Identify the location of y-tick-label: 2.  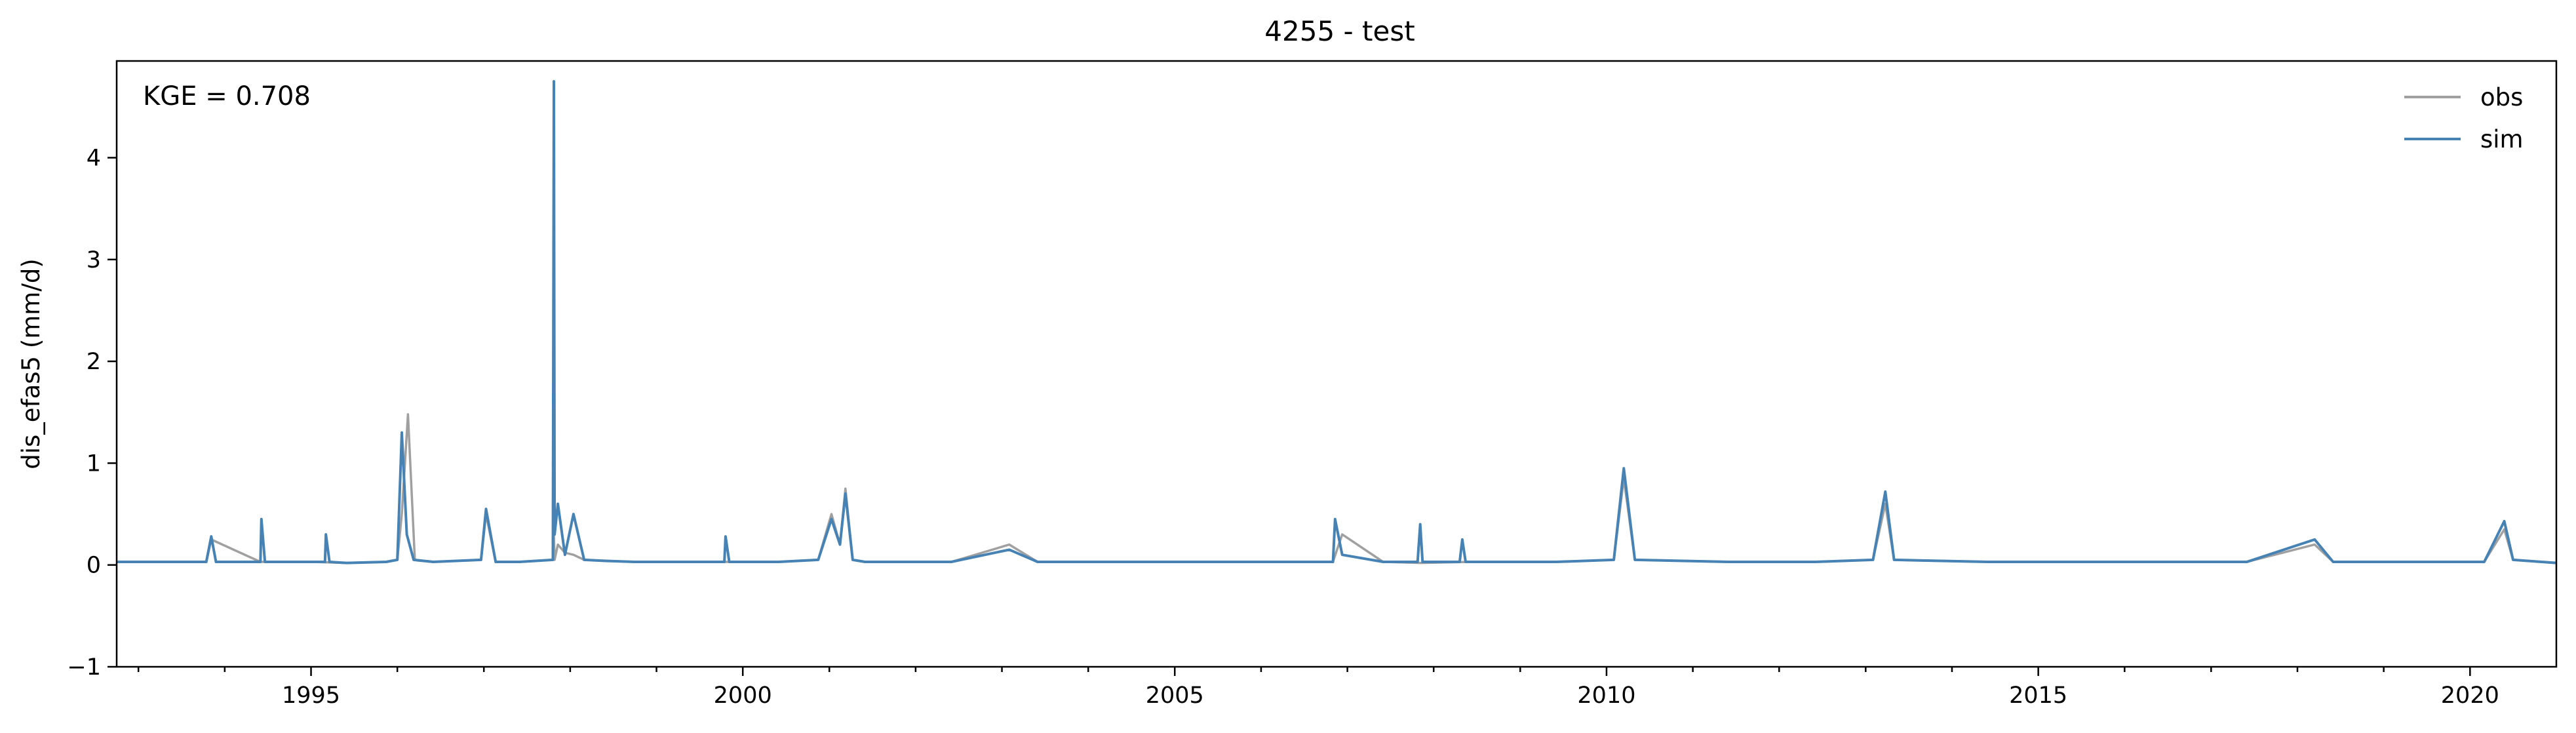
(94, 362).